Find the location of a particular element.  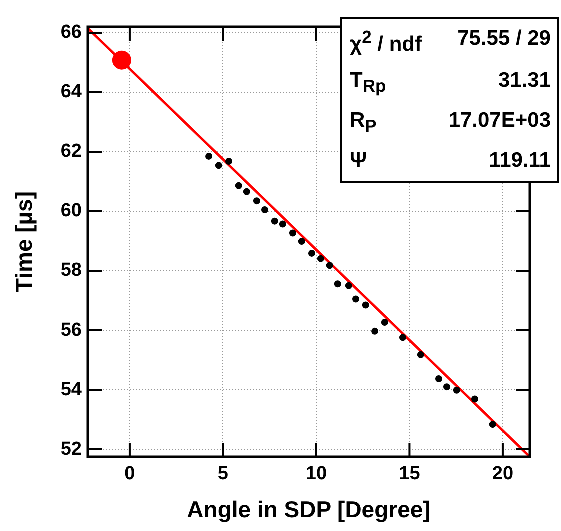

y-tick-label: 62 is located at coordinates (71, 151).